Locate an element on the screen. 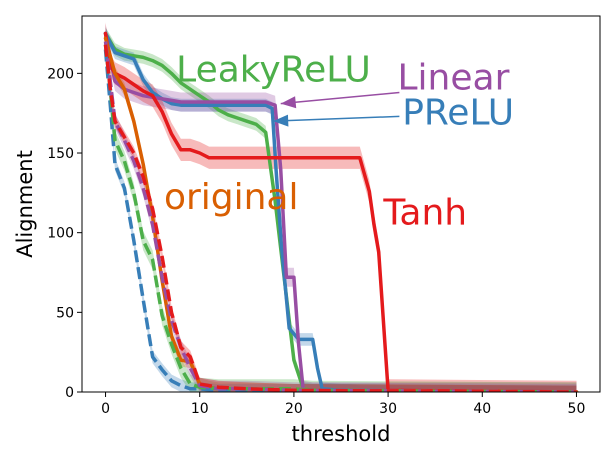 The image size is (615, 461). x-tick-label: 10 is located at coordinates (200, 409).